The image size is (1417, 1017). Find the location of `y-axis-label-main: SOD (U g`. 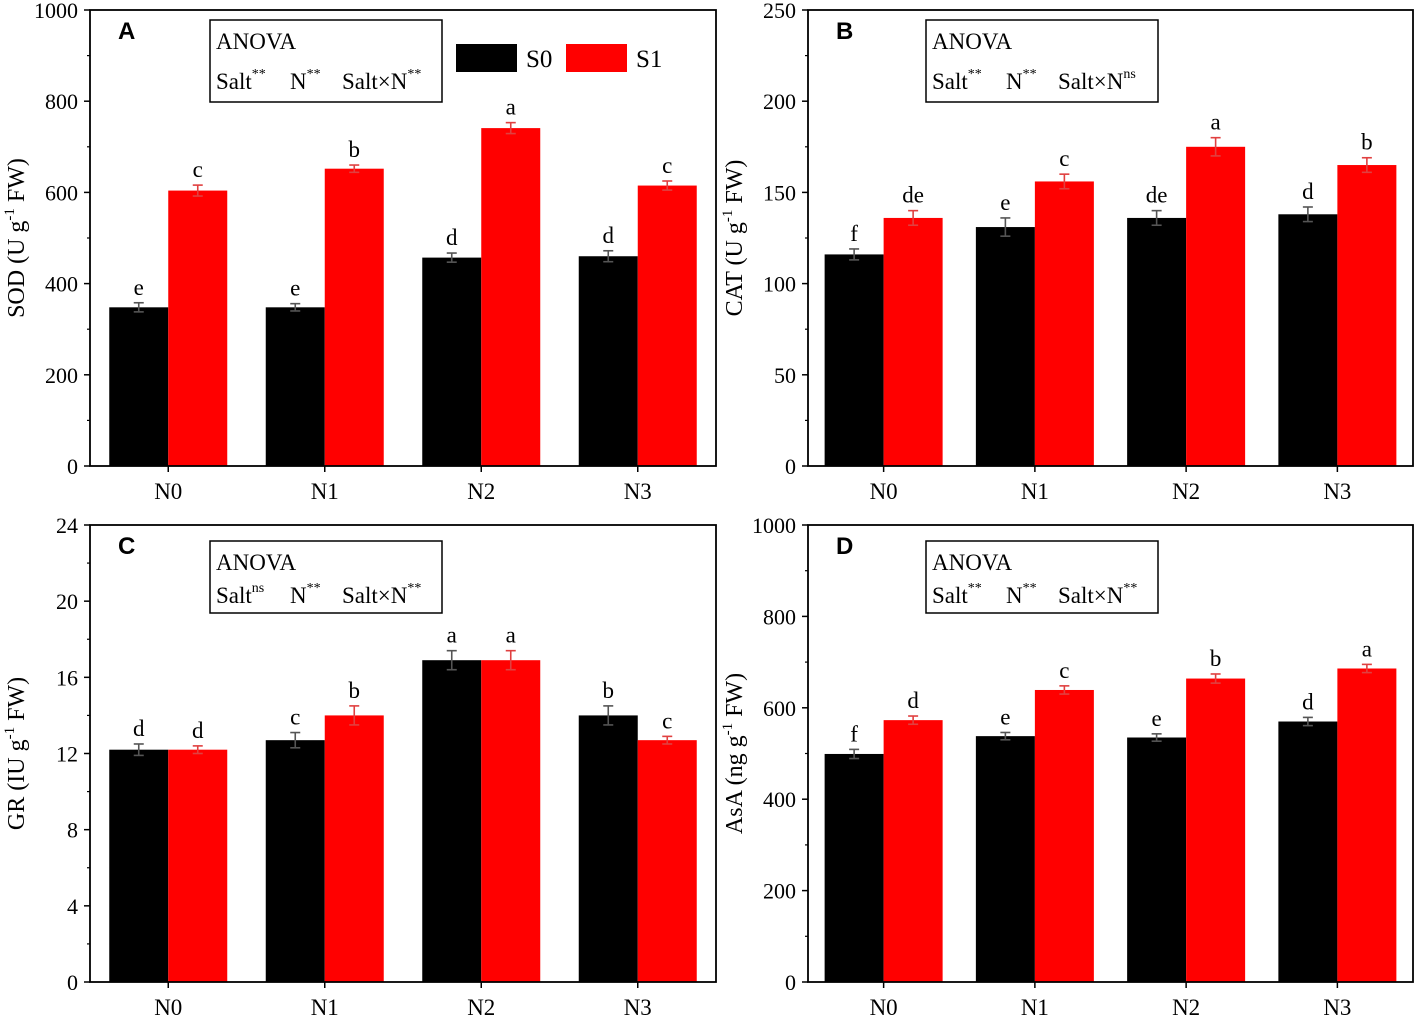

y-axis-label-main: SOD (U g is located at coordinates (17, 269).